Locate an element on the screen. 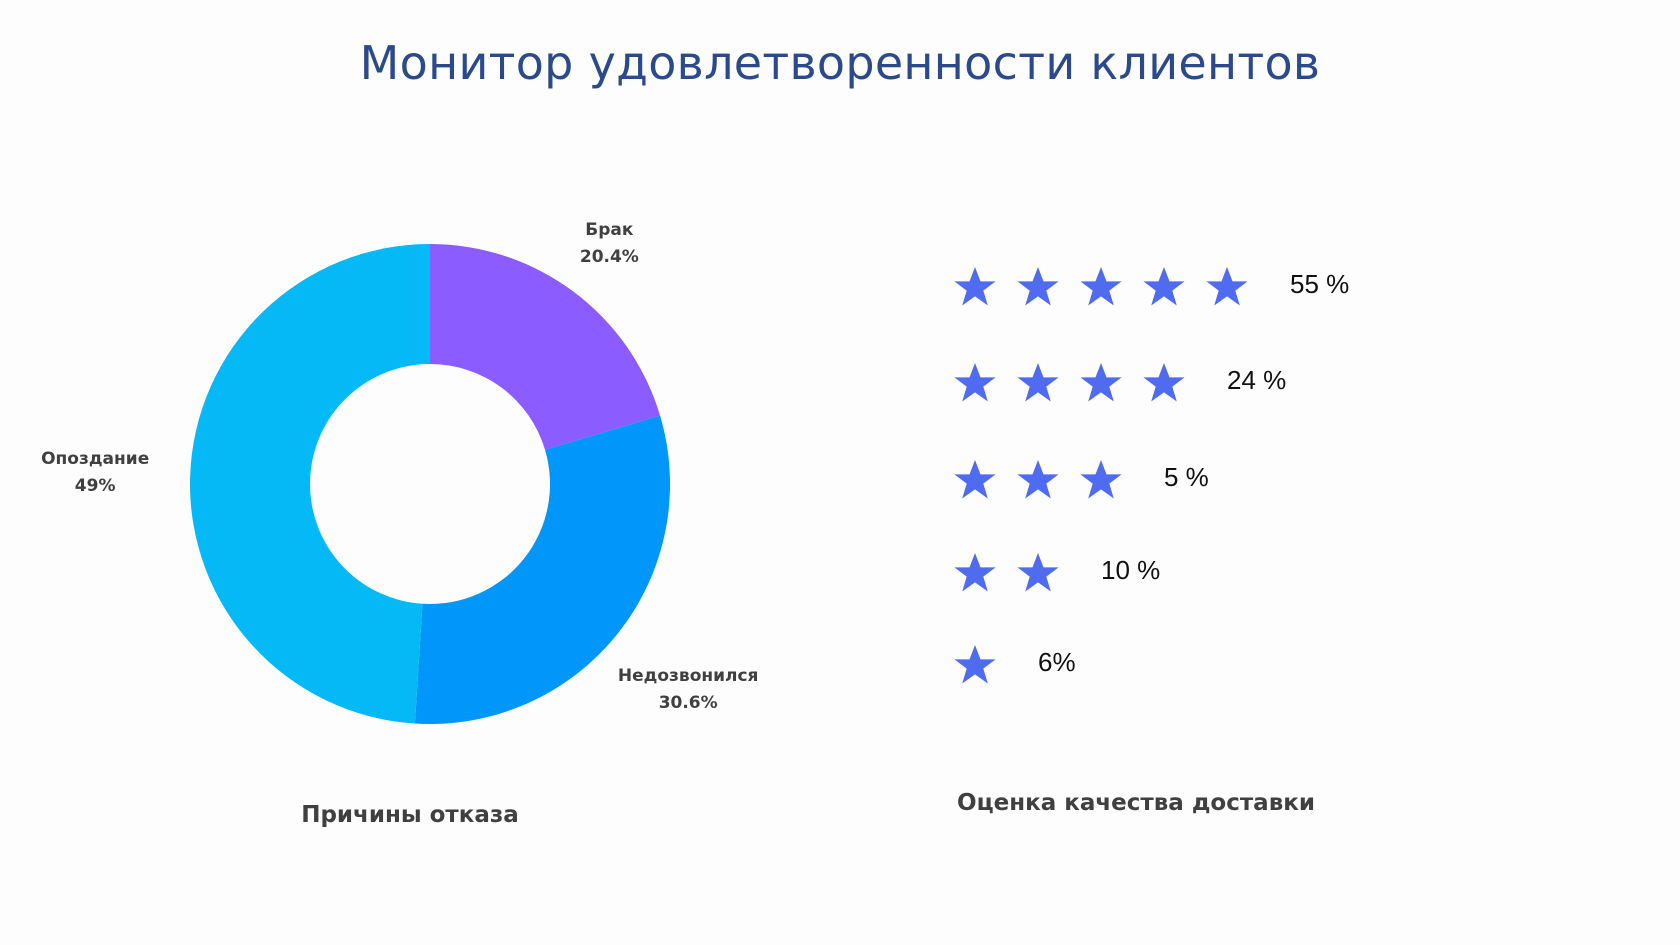 Image resolution: width=1680 pixels, height=945 pixels. slice-name: Брак is located at coordinates (609, 229).